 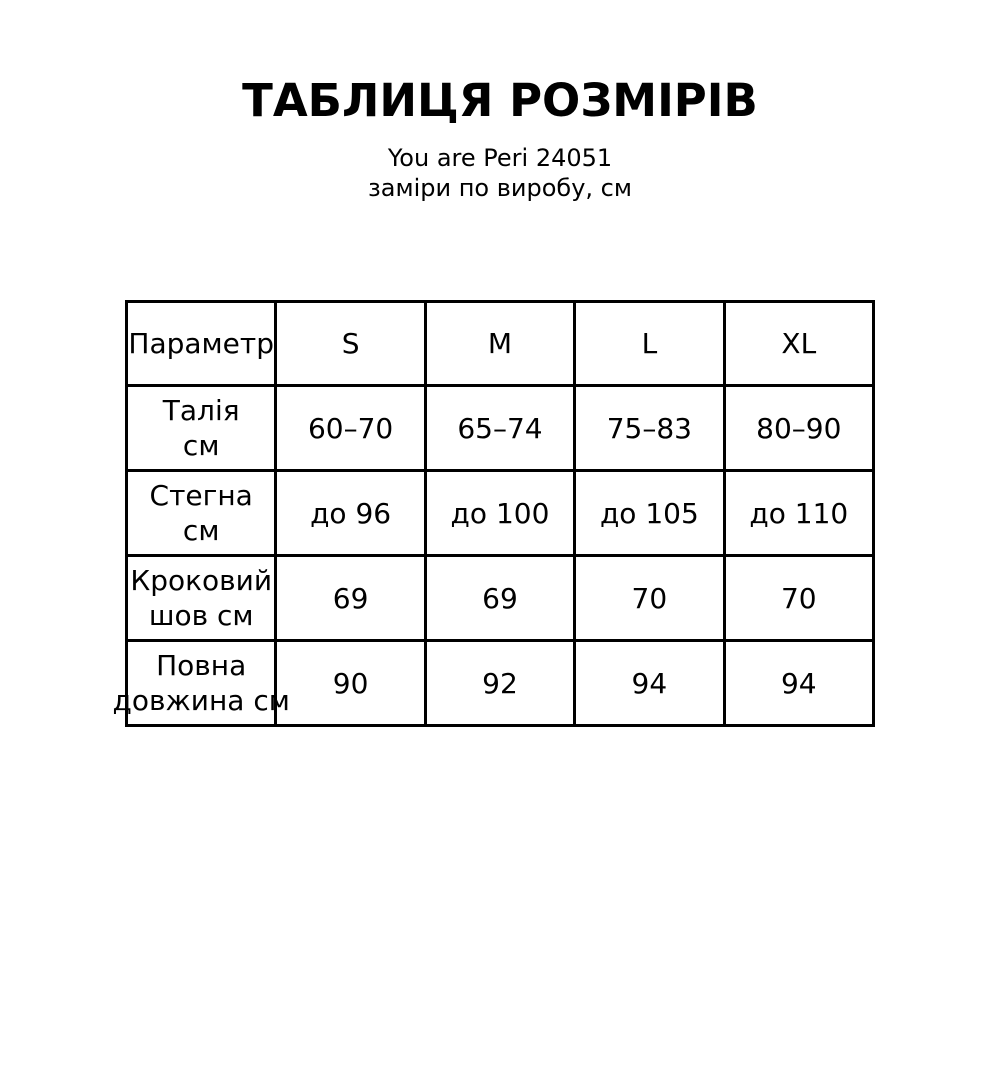 I want to click on value-cell-hips-m: до 100, so click(x=500, y=513).